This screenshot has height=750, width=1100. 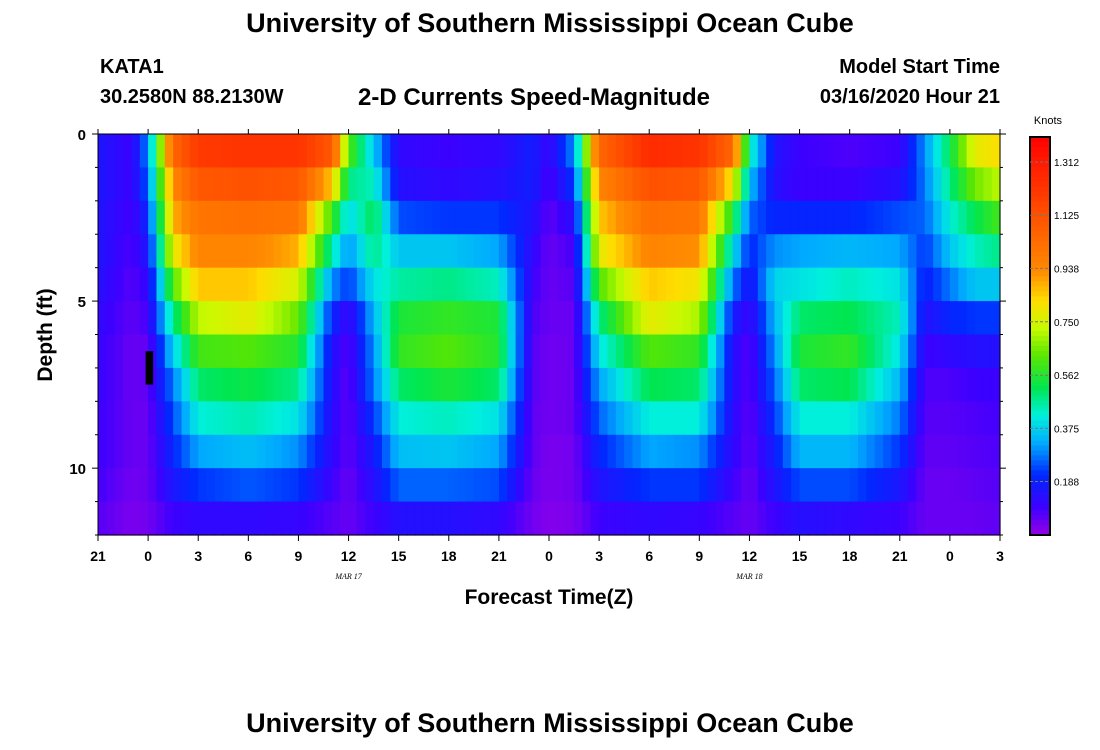 I want to click on x-tick-label: 15, so click(x=399, y=556).